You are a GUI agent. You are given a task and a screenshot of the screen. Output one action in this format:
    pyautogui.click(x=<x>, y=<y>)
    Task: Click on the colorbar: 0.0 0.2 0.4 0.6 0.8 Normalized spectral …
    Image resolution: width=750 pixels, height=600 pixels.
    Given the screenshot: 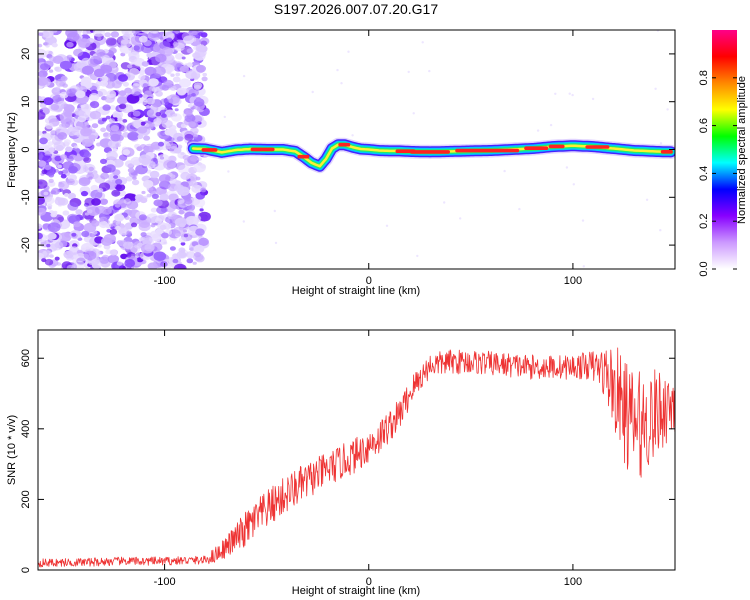 What is the action you would take?
    pyautogui.click(x=723, y=153)
    